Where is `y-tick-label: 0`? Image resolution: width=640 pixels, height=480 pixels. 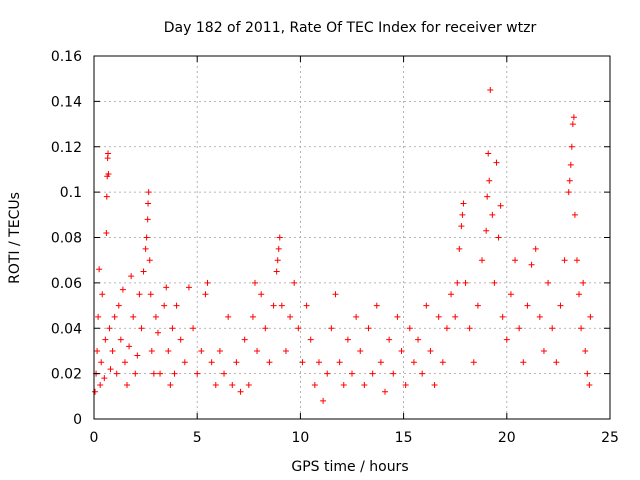 y-tick-label: 0 is located at coordinates (77, 420).